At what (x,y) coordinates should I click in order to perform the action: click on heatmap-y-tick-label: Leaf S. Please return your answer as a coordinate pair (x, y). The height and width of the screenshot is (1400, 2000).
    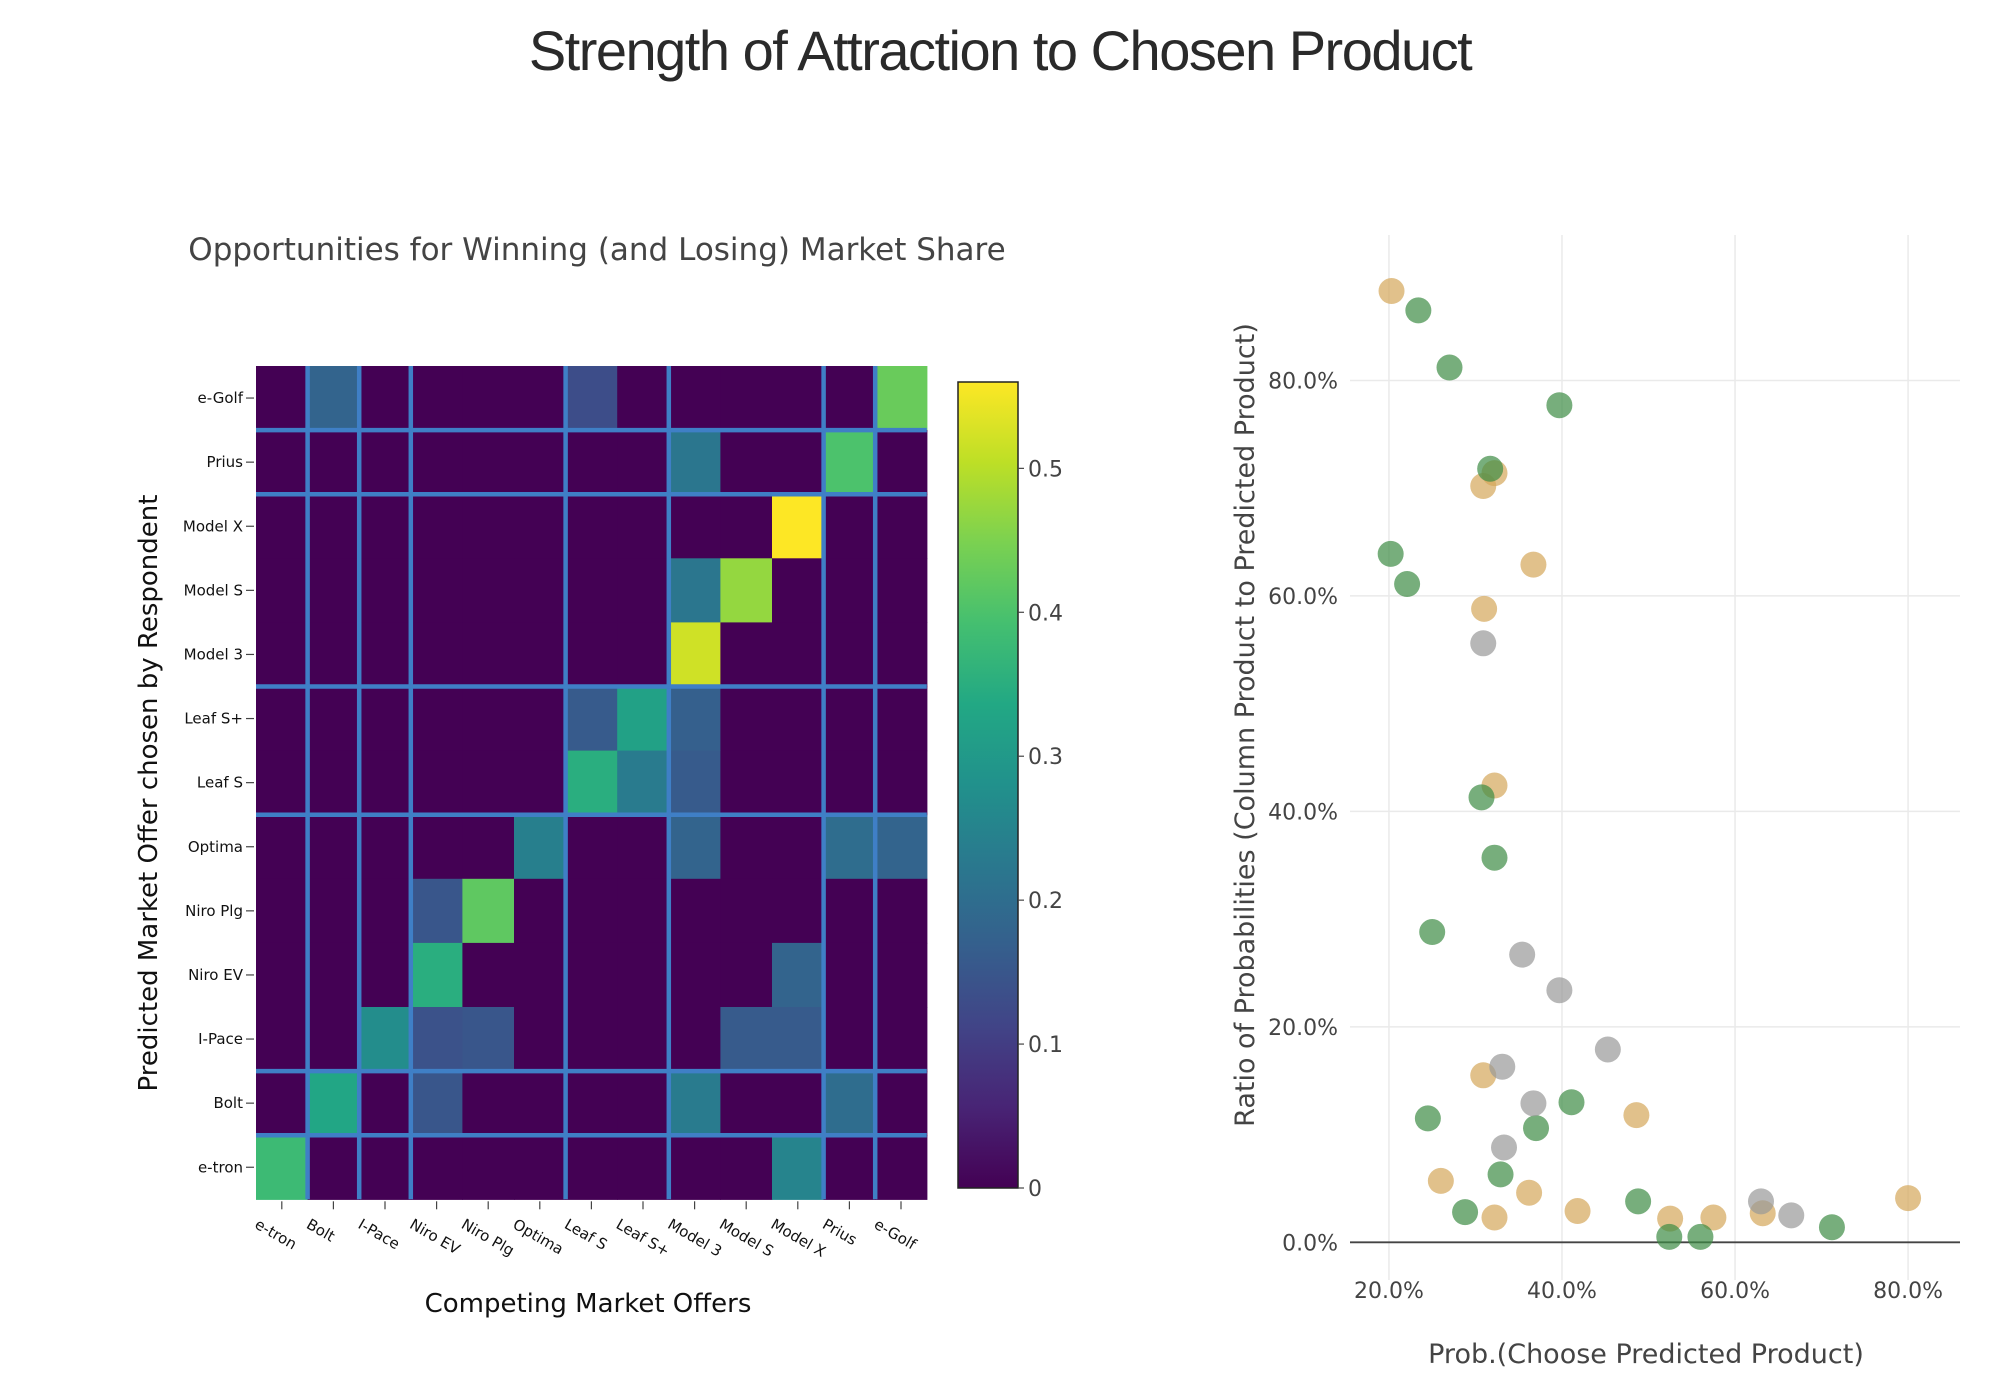
    Looking at the image, I should click on (220, 783).